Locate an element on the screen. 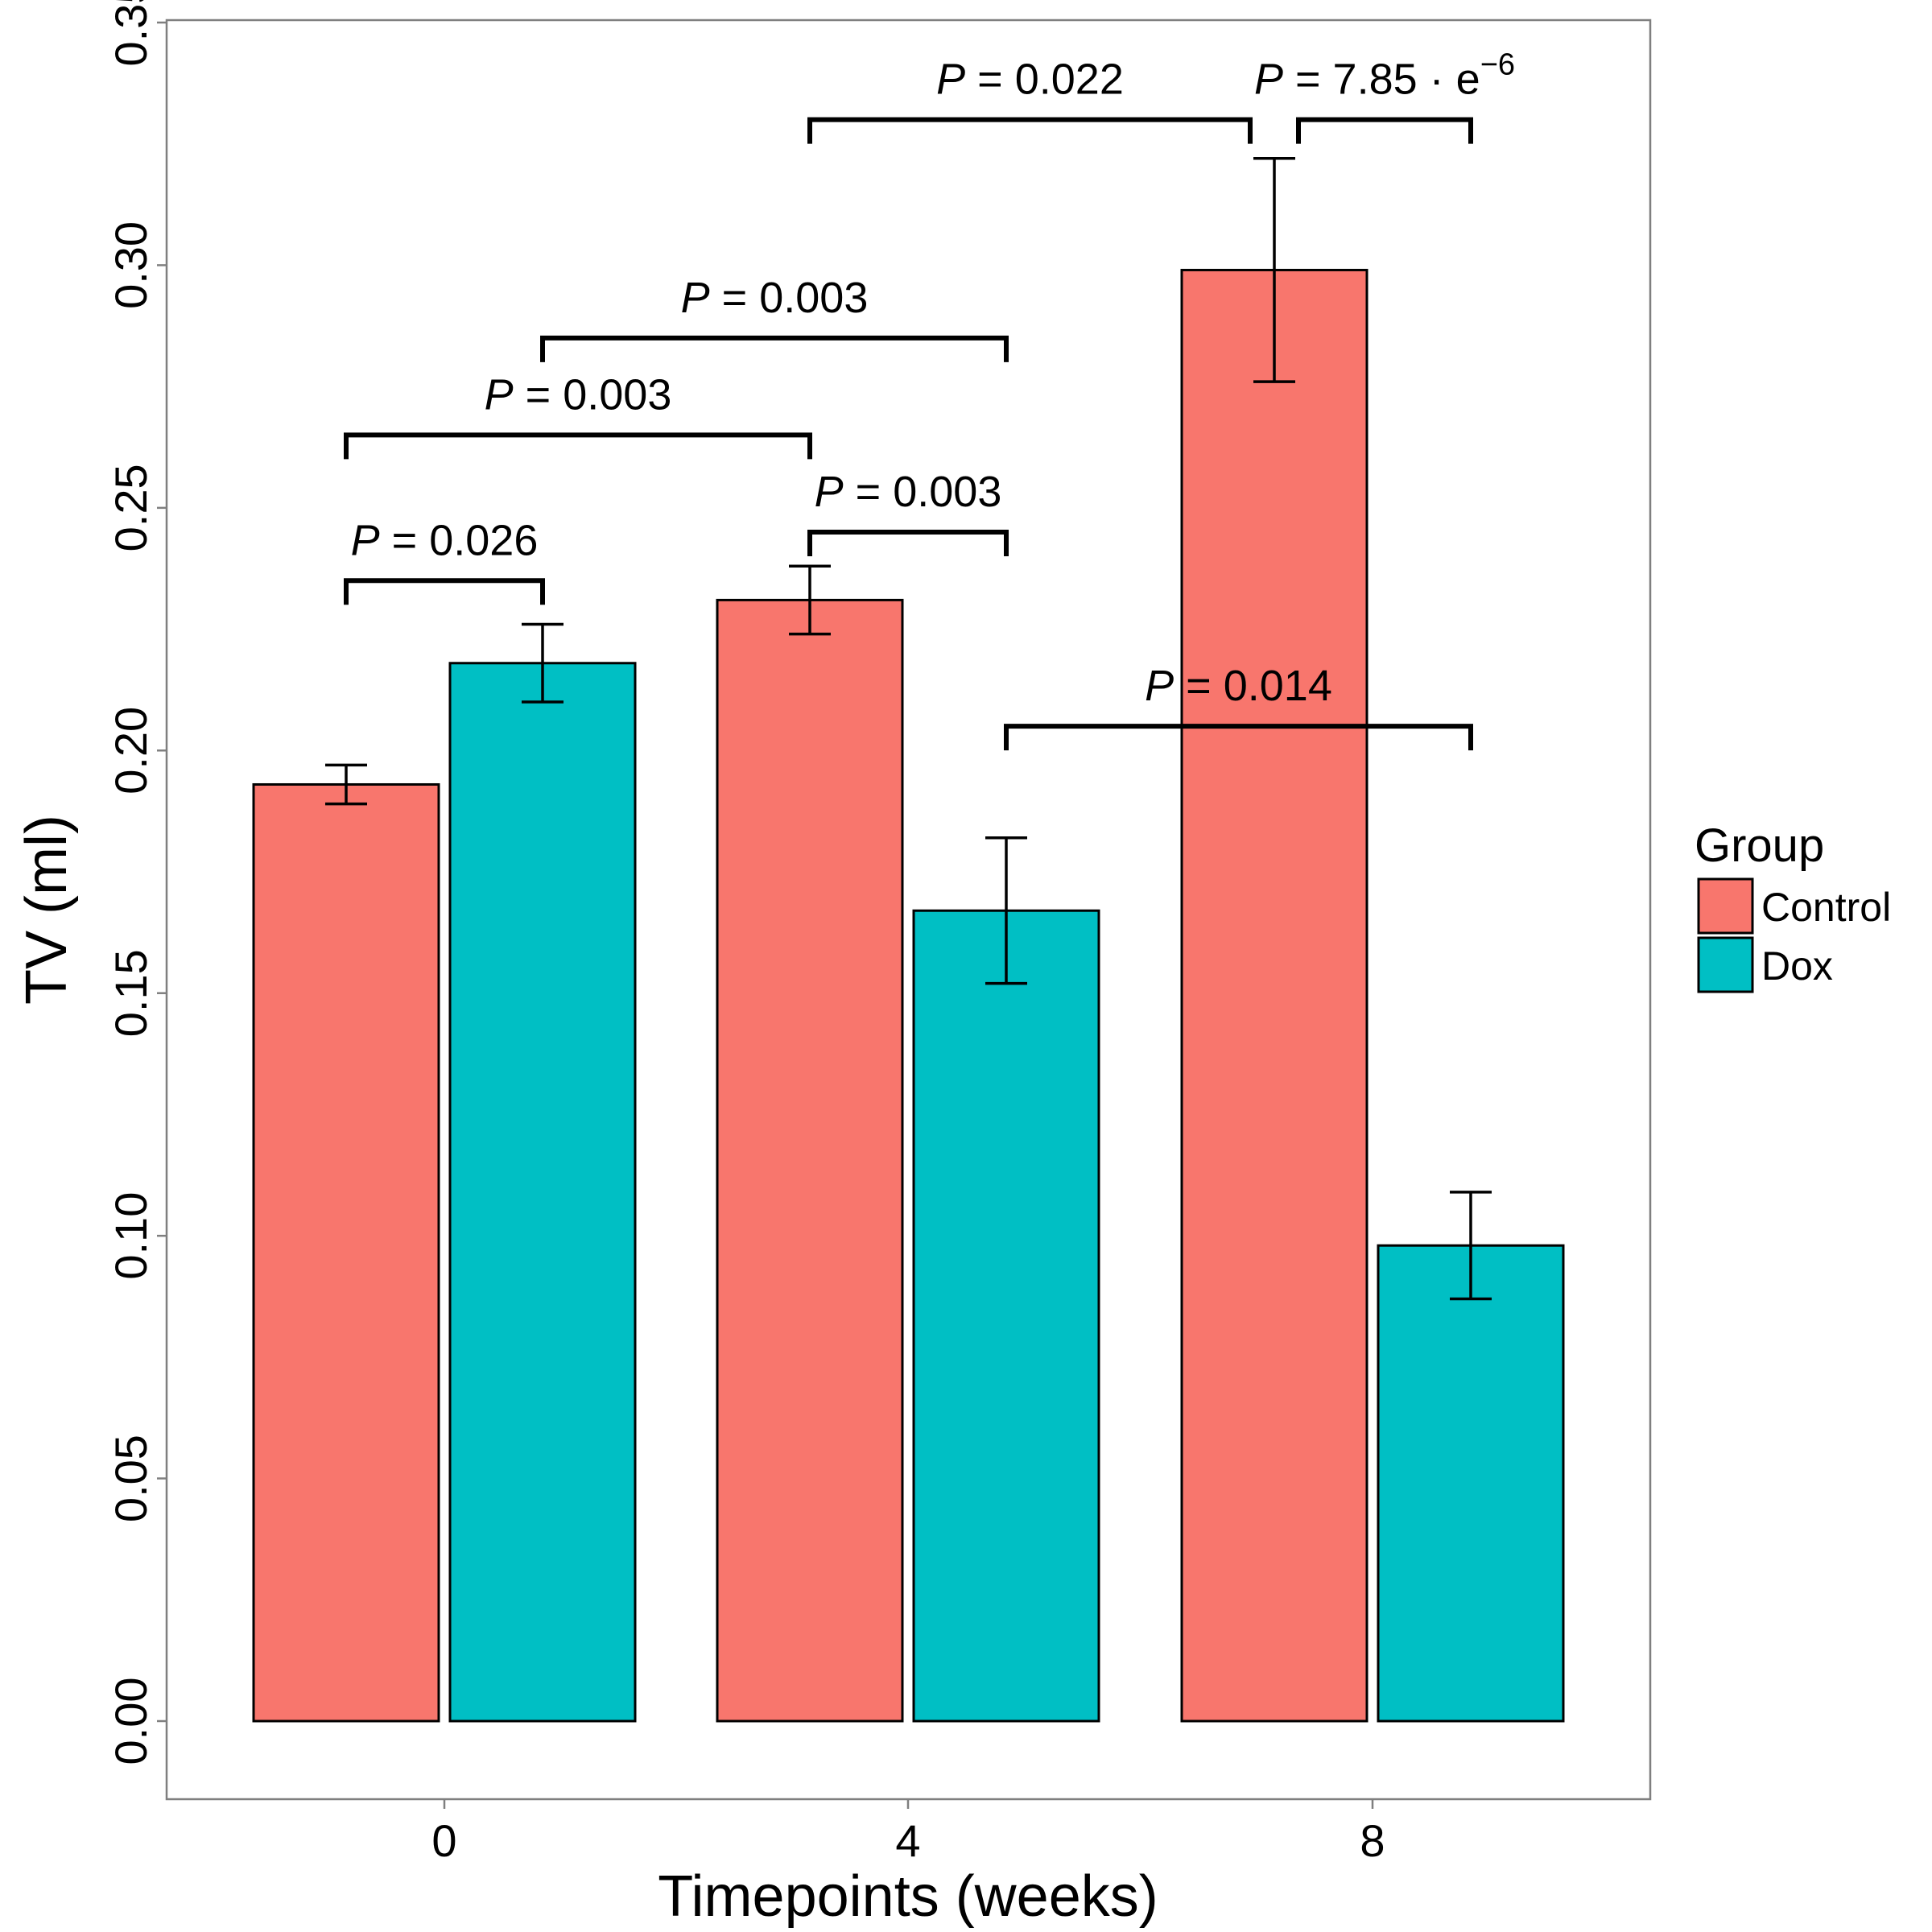 The image size is (1932, 1932). significance-bracket: P = 0.022 is located at coordinates (1030, 100).